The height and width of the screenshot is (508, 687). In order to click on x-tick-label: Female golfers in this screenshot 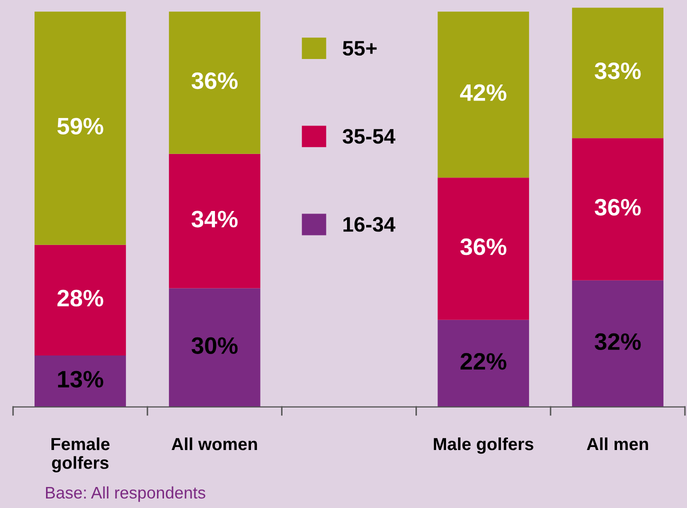, I will do `click(80, 454)`.